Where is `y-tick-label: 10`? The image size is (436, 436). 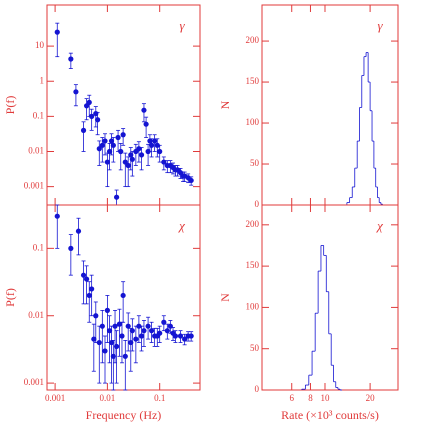 y-tick-label: 10 is located at coordinates (40, 45).